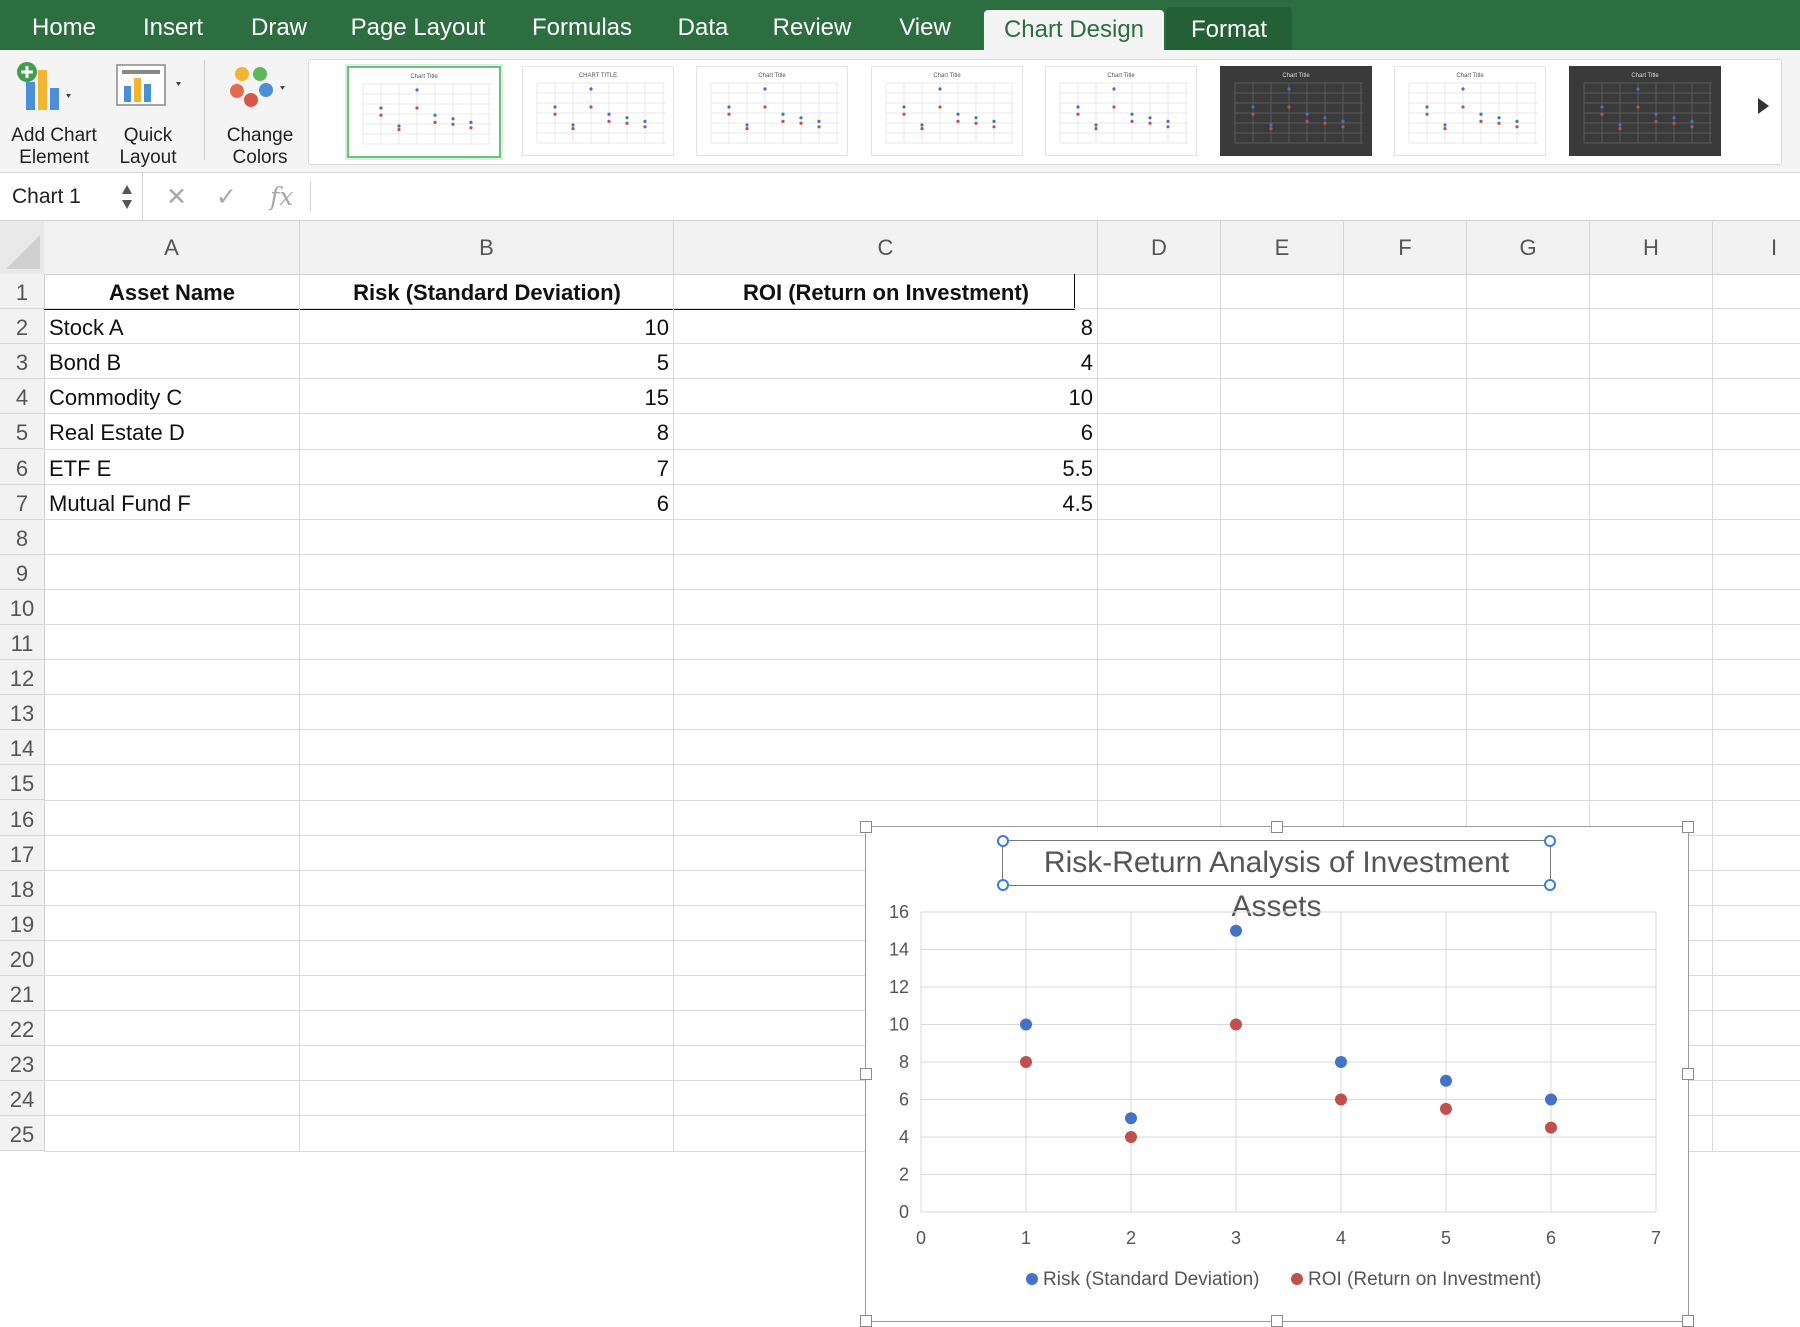 The height and width of the screenshot is (1327, 1800). What do you see at coordinates (487, 247) in the screenshot?
I see `column-header-b: B` at bounding box center [487, 247].